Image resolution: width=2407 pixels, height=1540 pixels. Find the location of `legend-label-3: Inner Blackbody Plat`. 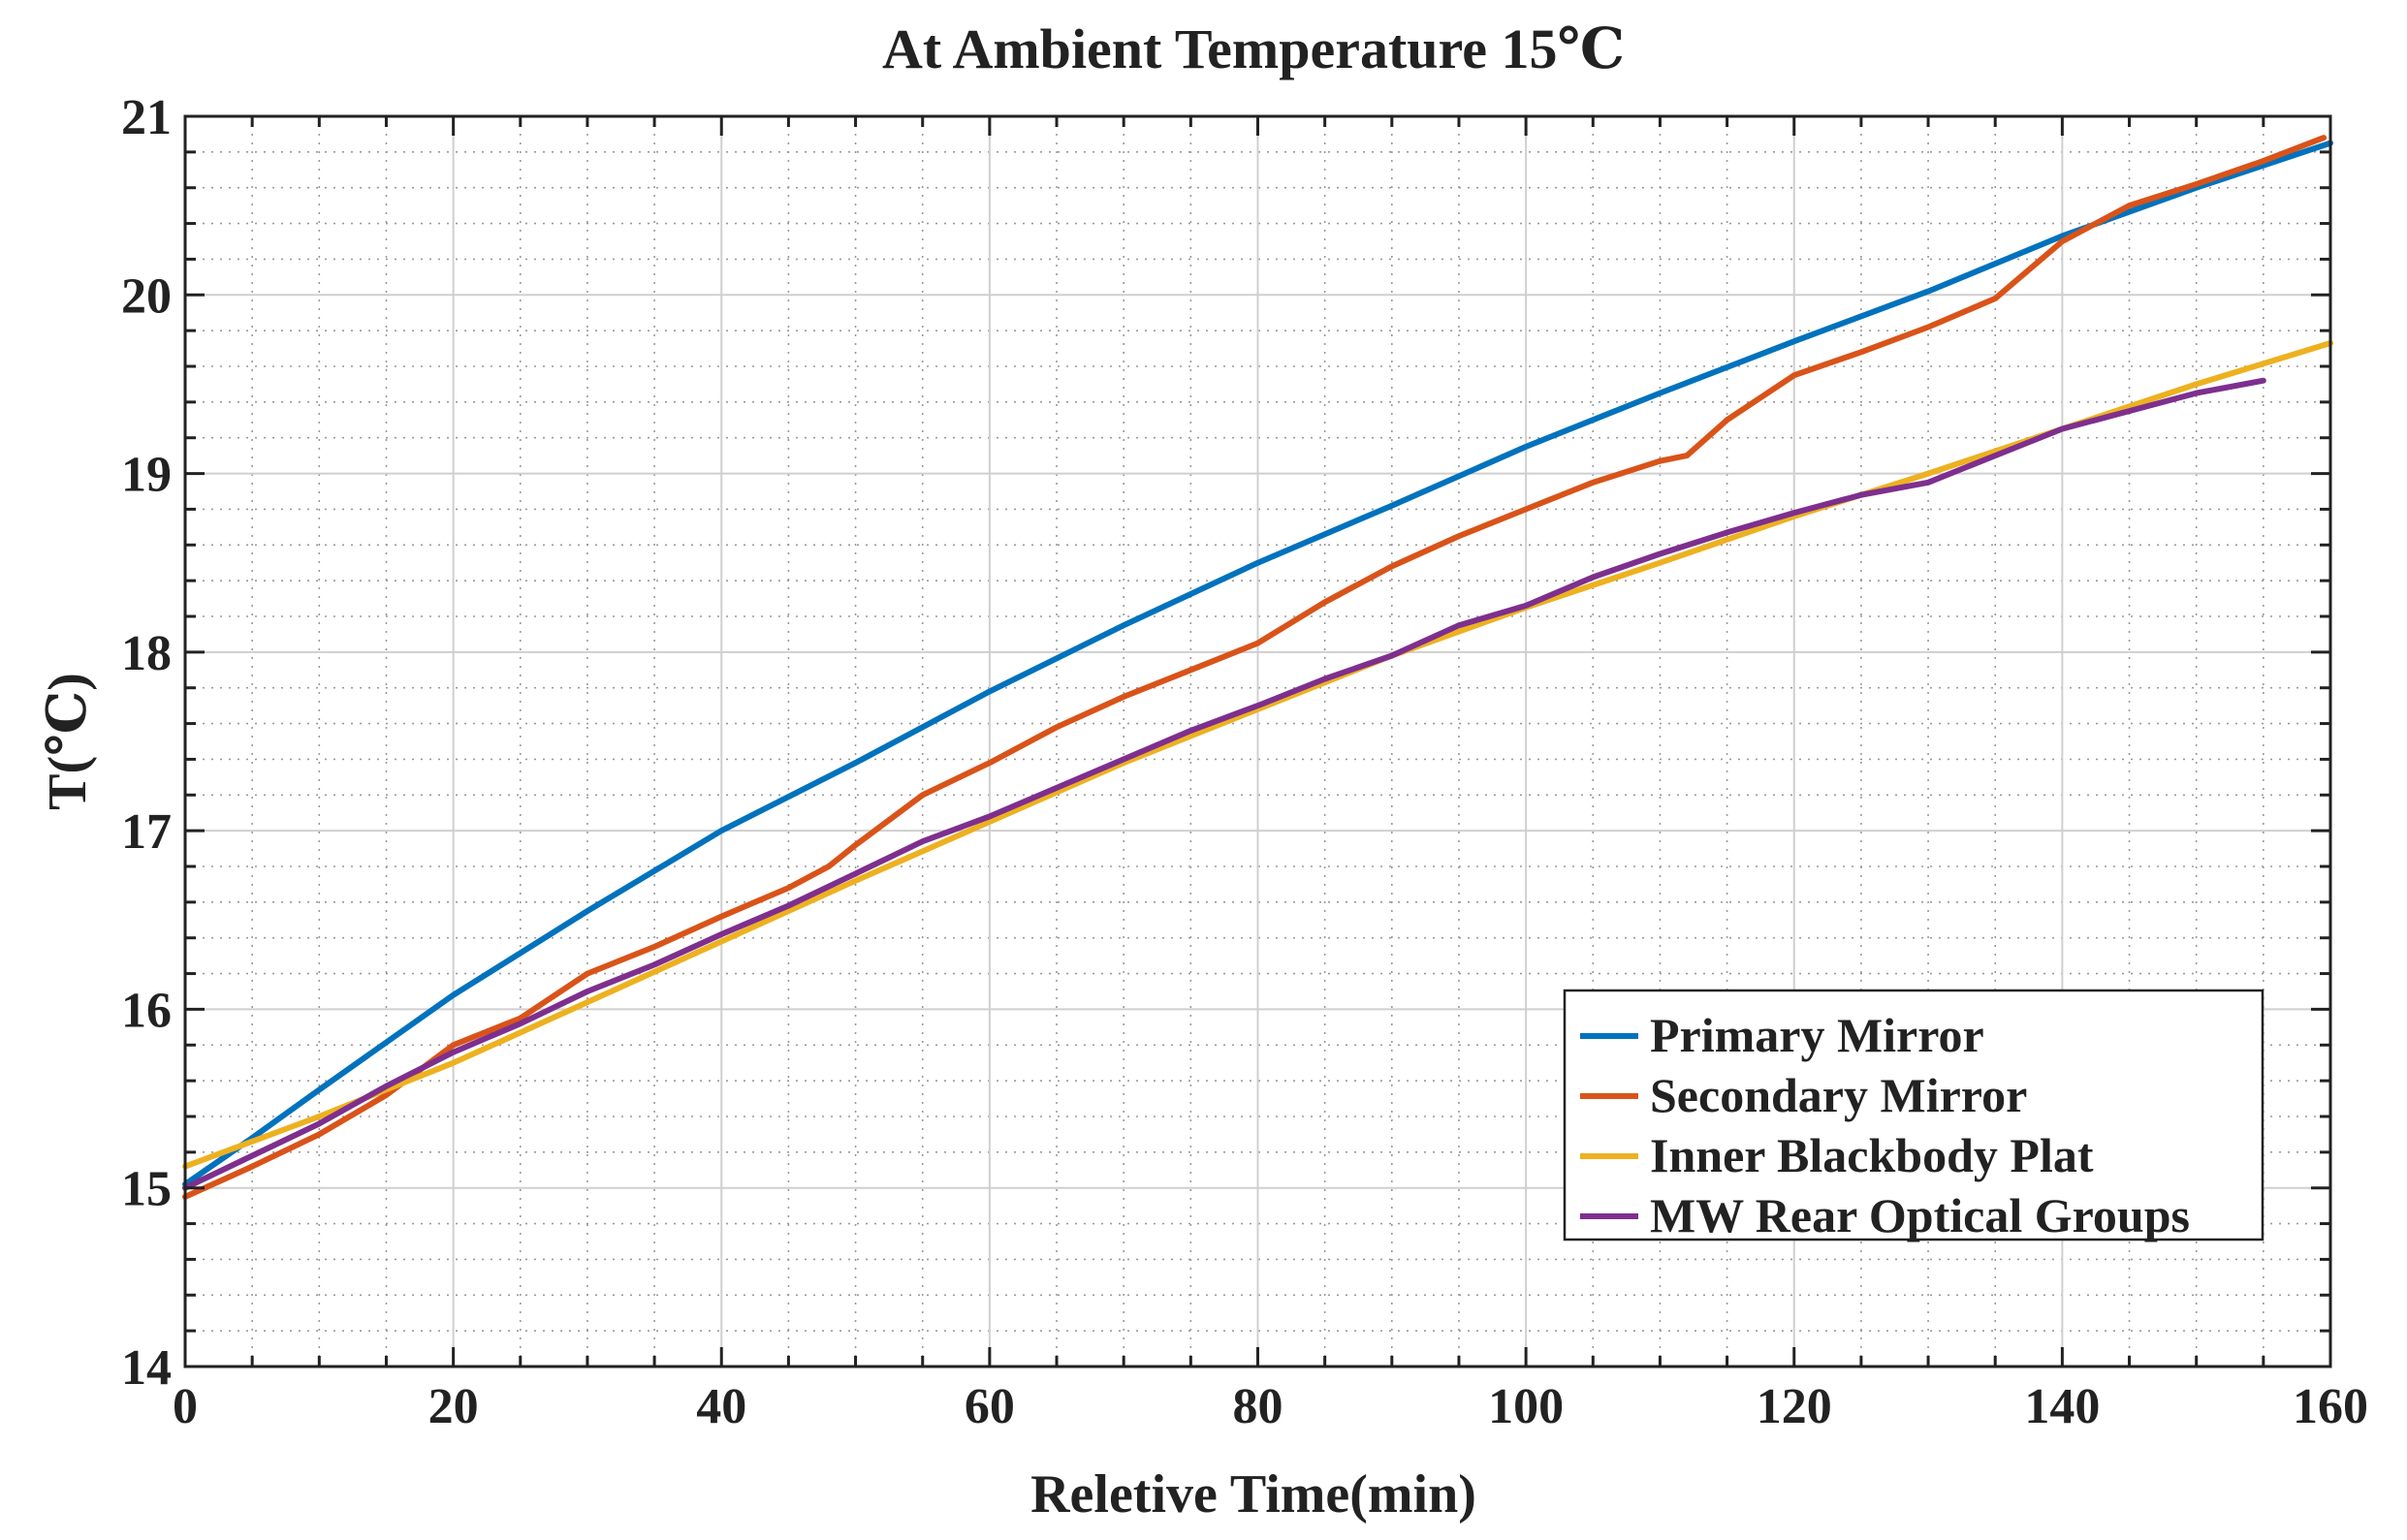

legend-label-3: Inner Blackbody Plat is located at coordinates (1872, 1155).